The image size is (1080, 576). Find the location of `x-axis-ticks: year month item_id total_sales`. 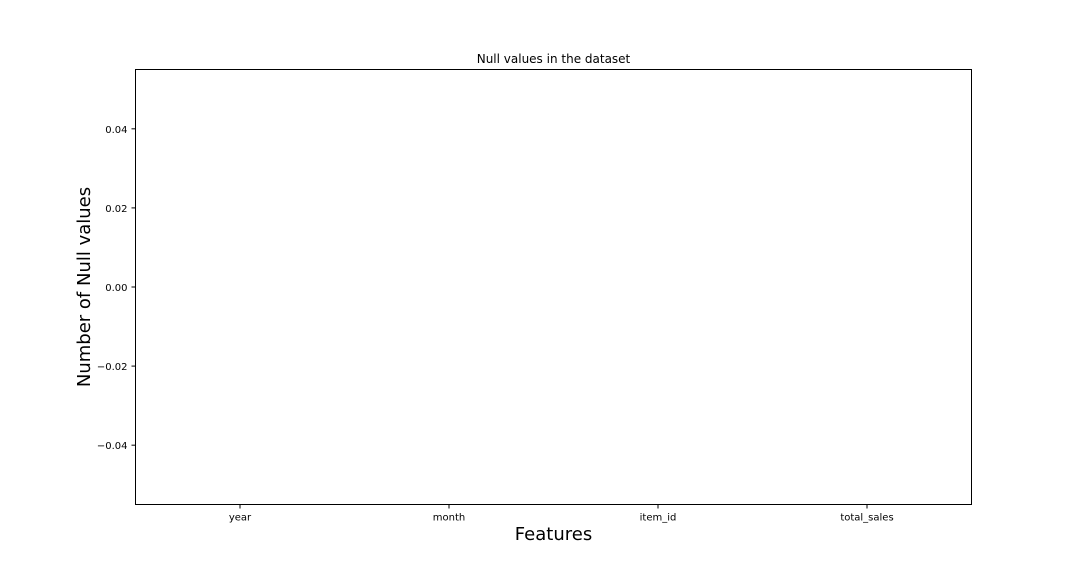

x-axis-ticks: year month item_id total_sales is located at coordinates (561, 514).